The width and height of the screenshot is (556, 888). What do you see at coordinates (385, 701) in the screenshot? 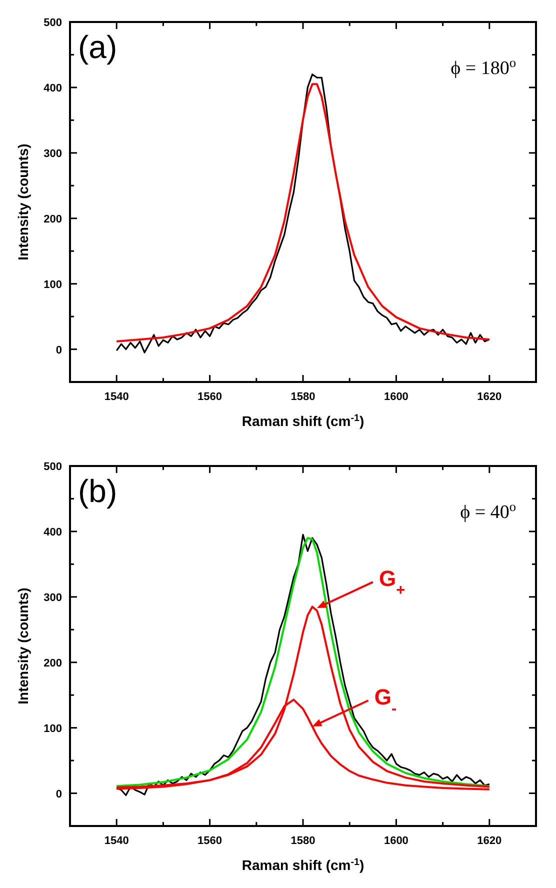
I see `annotation: G$_{-}$` at bounding box center [385, 701].